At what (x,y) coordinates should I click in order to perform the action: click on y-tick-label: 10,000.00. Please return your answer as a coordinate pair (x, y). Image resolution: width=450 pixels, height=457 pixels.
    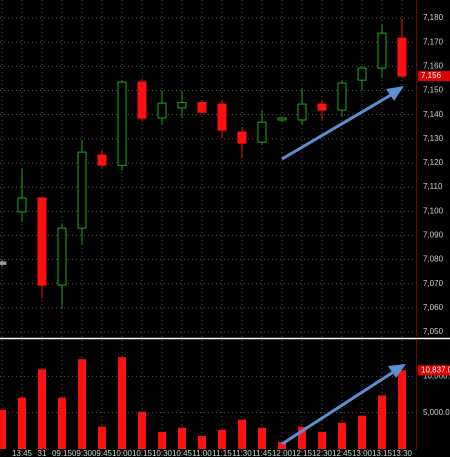
    Looking at the image, I should click on (436, 375).